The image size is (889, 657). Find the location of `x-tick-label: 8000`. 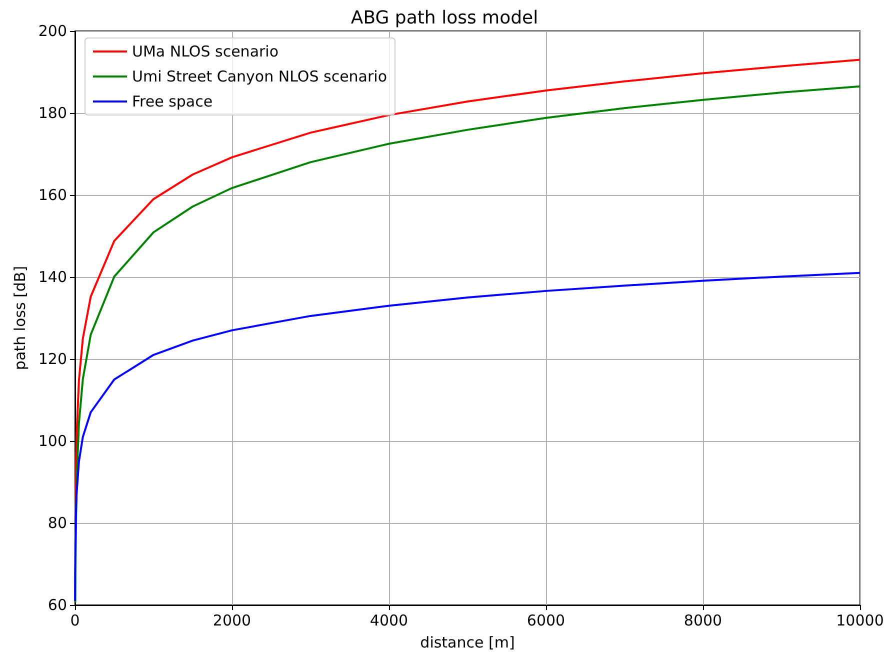

x-tick-label: 8000 is located at coordinates (703, 621).